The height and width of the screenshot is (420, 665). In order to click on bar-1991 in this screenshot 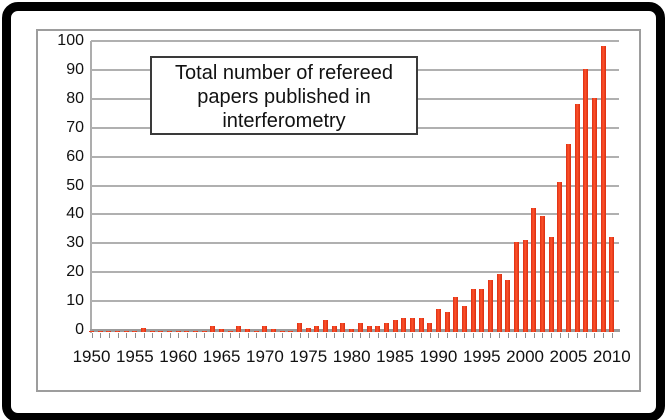, I will do `click(447, 321)`.